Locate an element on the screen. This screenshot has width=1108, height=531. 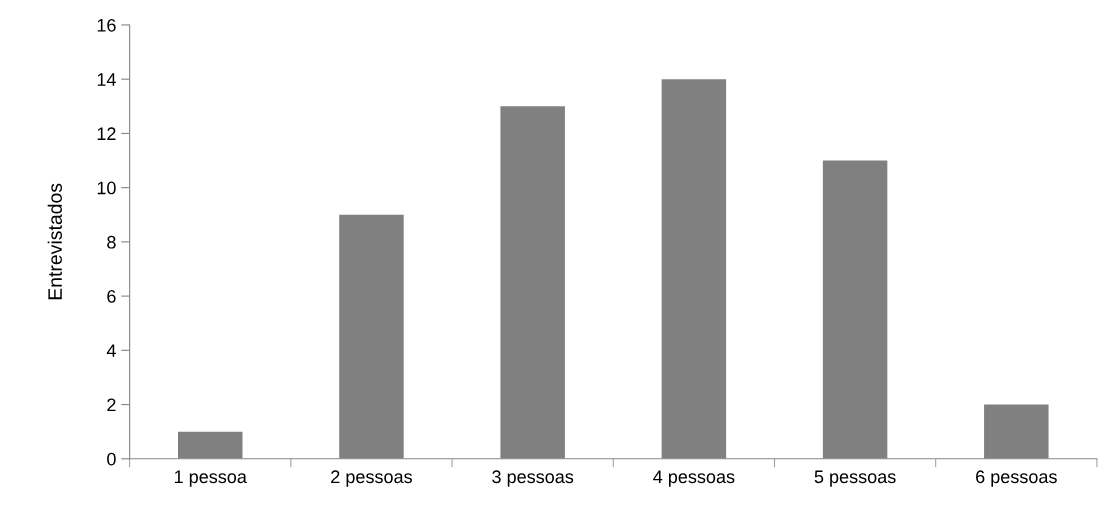
x-tick-label: 2 pessoas is located at coordinates (371, 478).